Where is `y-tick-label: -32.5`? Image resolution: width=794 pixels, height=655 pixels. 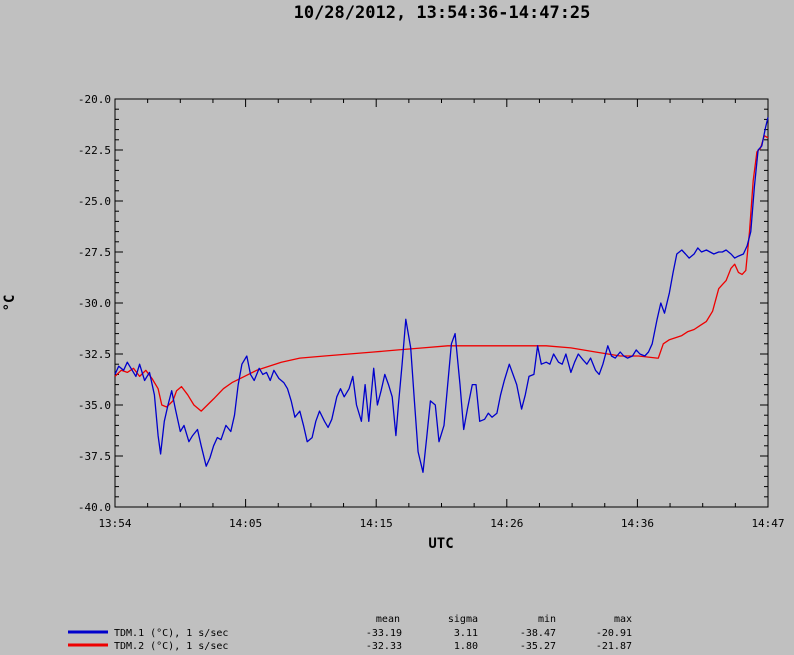 y-tick-label: -32.5 is located at coordinates (94, 354).